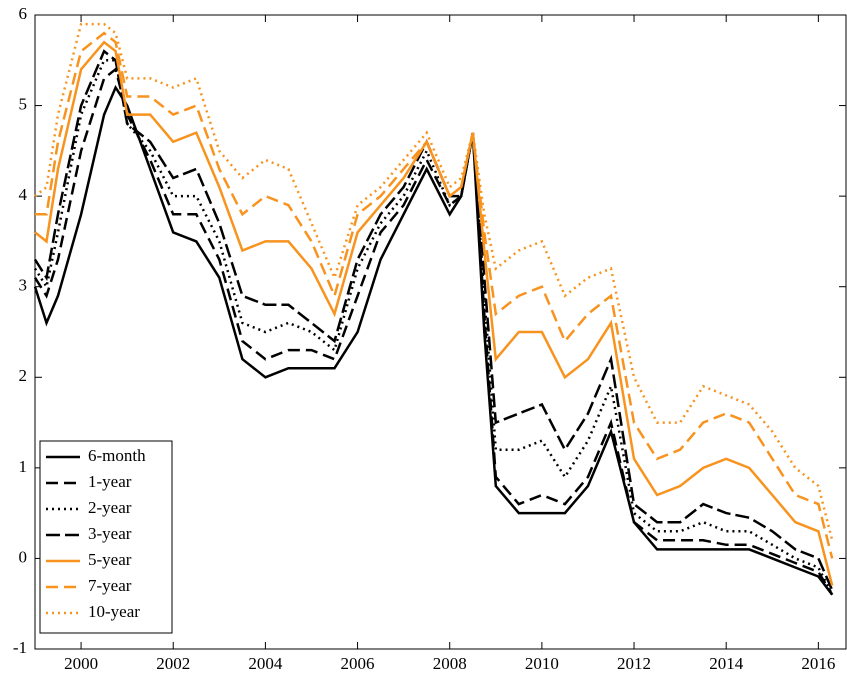 The height and width of the screenshot is (677, 847). I want to click on legend-box, so click(106, 537).